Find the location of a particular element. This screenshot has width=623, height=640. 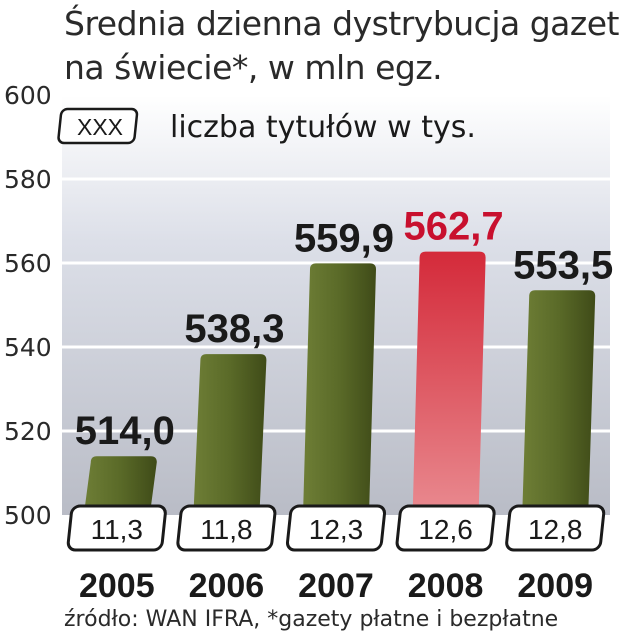

category-label-2009: 2009 is located at coordinates (555, 586).